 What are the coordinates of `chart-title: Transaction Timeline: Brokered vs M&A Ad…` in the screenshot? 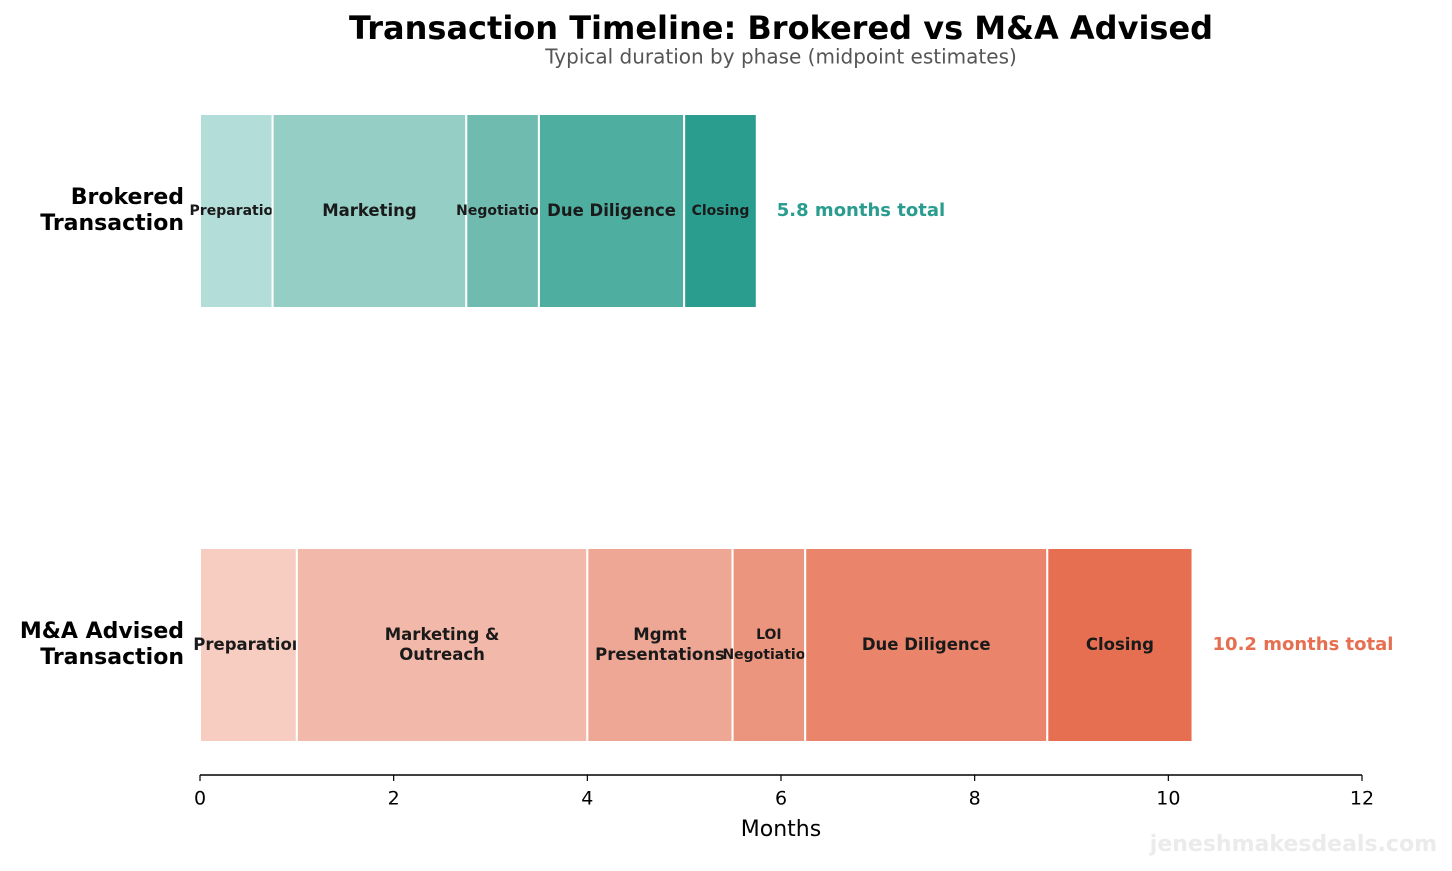 It's located at (781, 28).